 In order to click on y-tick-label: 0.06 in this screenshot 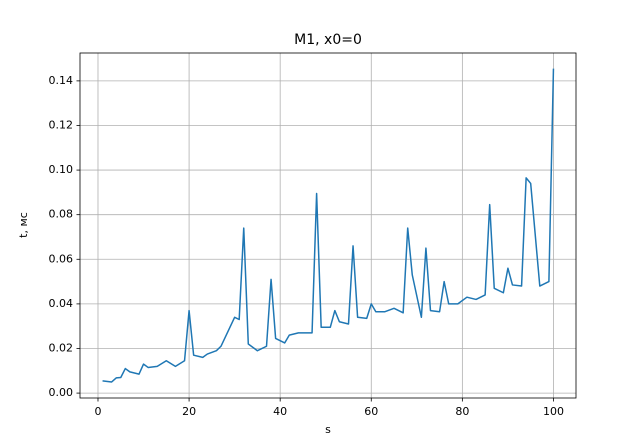, I will do `click(61, 258)`.